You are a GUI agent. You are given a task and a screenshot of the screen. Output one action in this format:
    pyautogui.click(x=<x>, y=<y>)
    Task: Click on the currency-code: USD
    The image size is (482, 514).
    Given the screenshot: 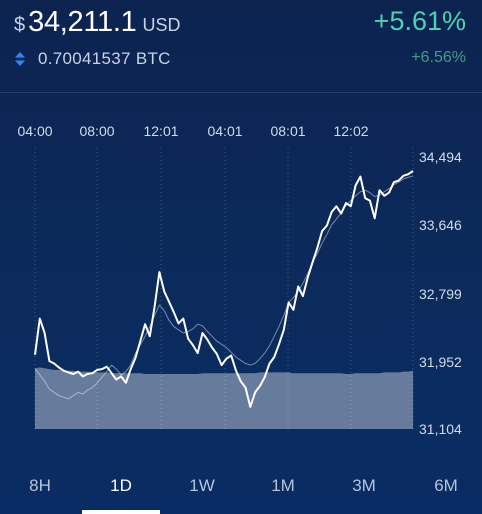 What is the action you would take?
    pyautogui.click(x=161, y=25)
    